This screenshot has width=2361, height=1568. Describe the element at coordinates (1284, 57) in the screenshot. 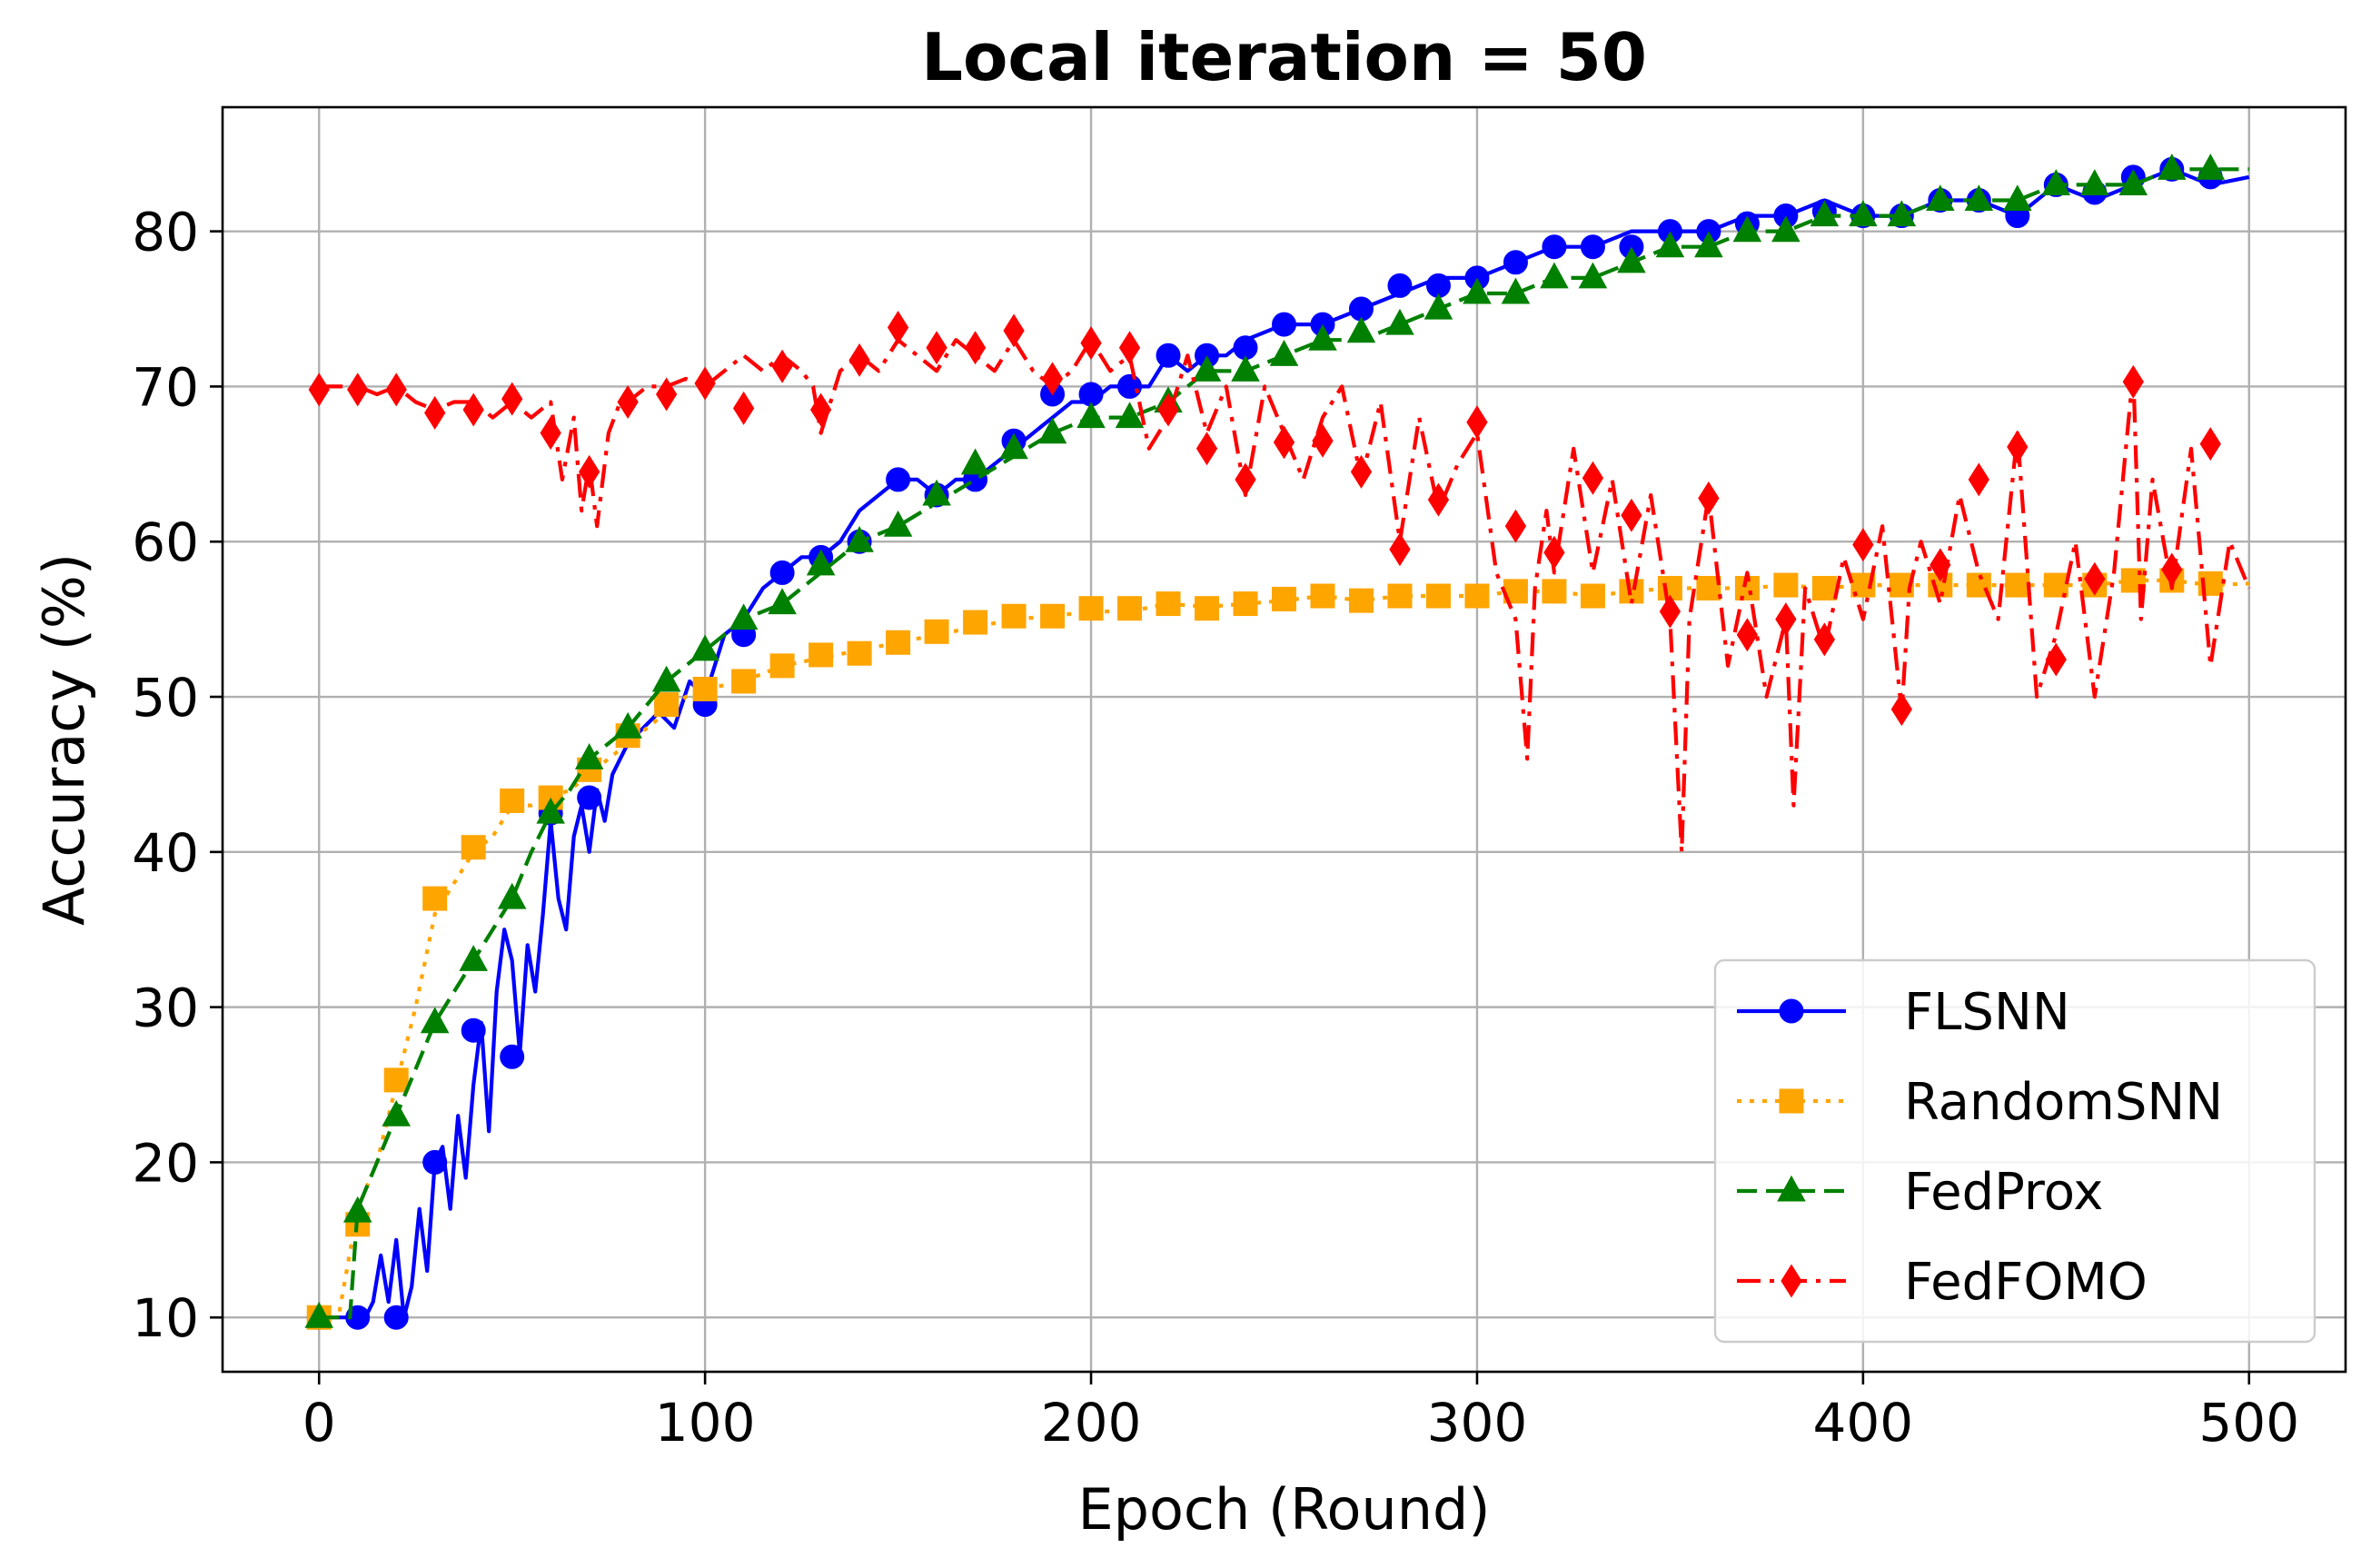

I see `chart-title: Local iteration = 50` at that location.